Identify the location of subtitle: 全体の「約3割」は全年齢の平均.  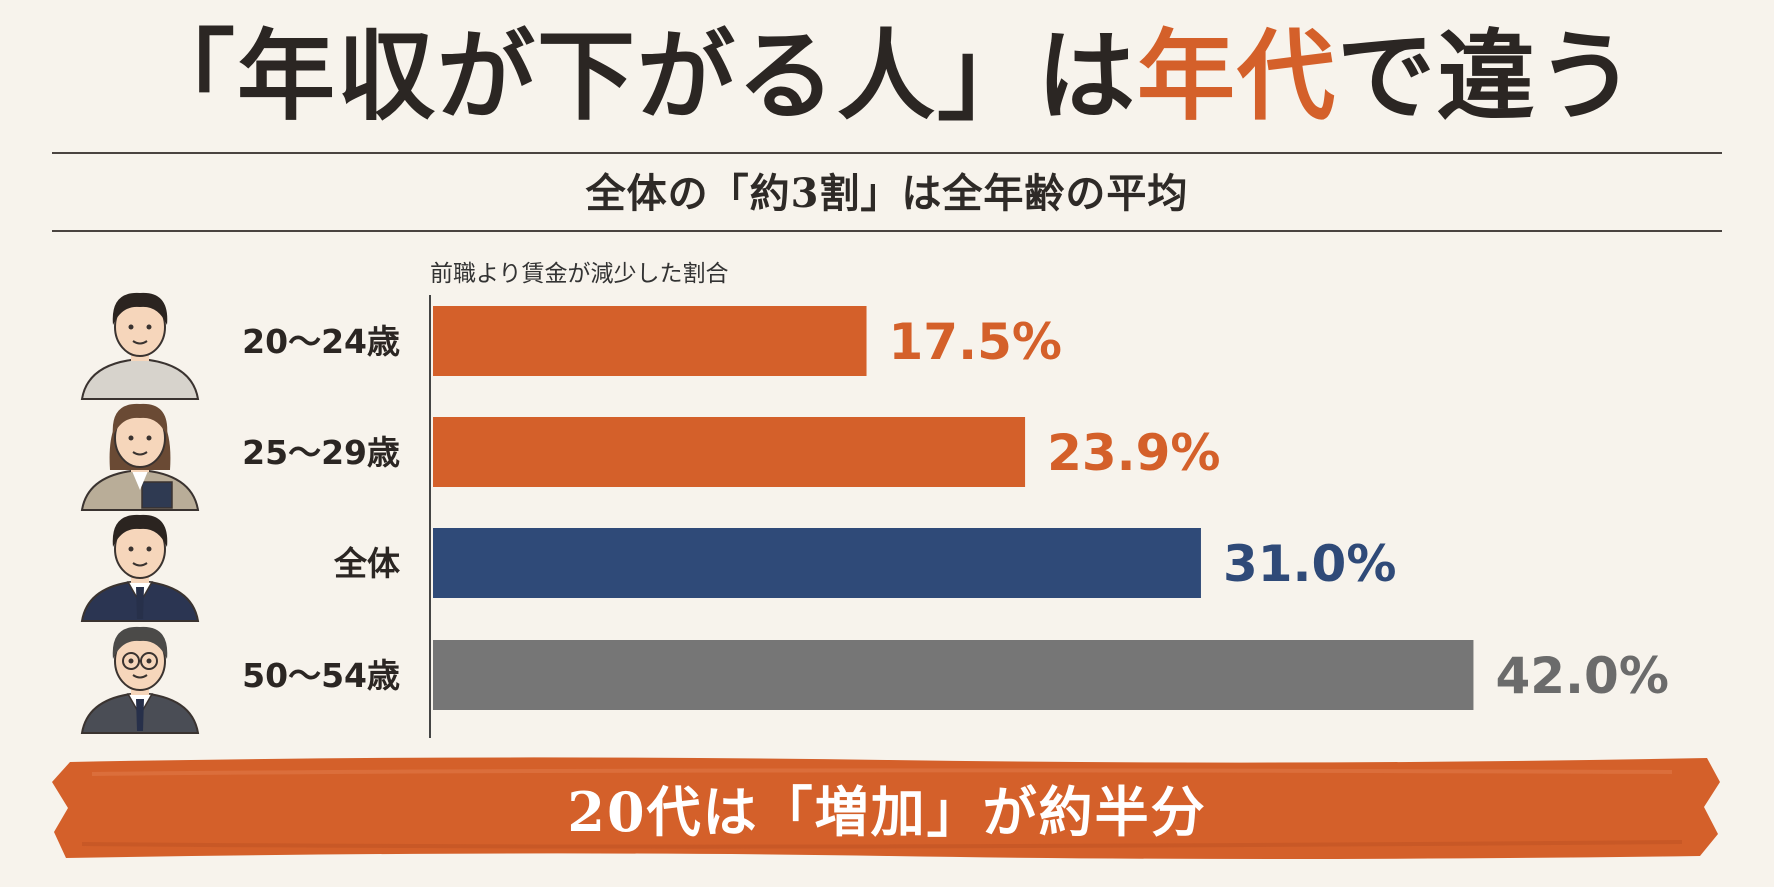
(887, 193).